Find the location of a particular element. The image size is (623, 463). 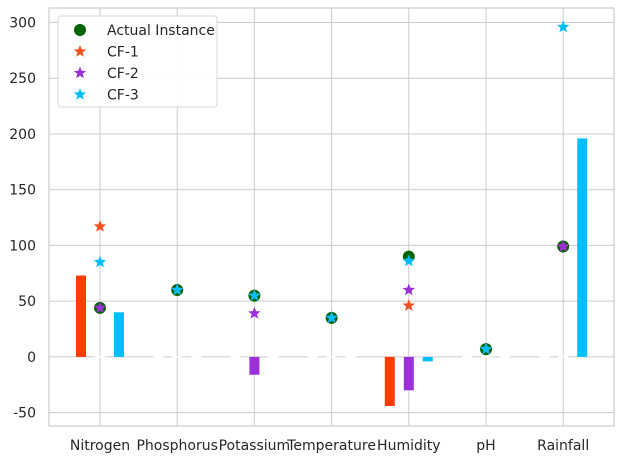

y-tick-label: 100 is located at coordinates (22, 246).